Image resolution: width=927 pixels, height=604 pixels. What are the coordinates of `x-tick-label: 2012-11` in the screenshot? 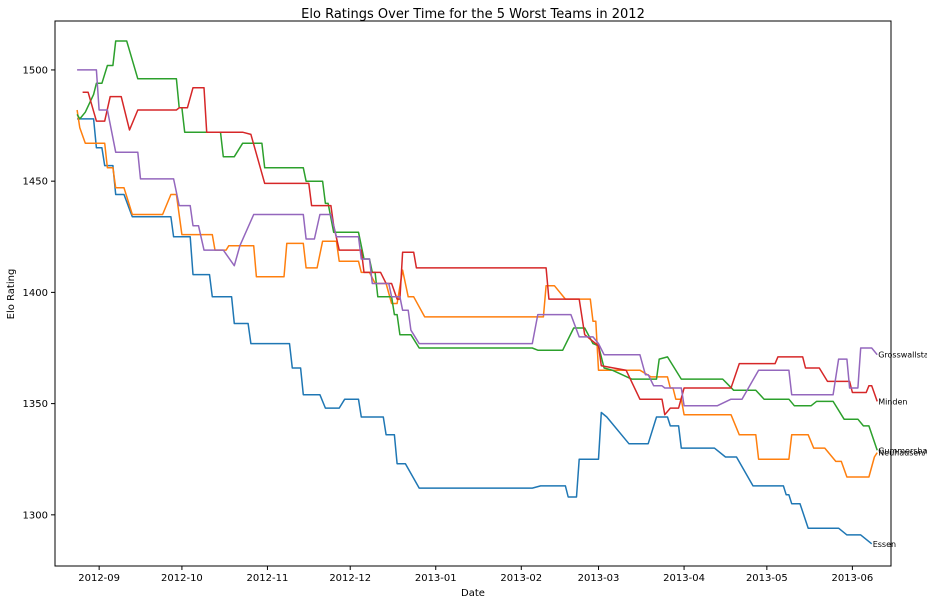 It's located at (268, 578).